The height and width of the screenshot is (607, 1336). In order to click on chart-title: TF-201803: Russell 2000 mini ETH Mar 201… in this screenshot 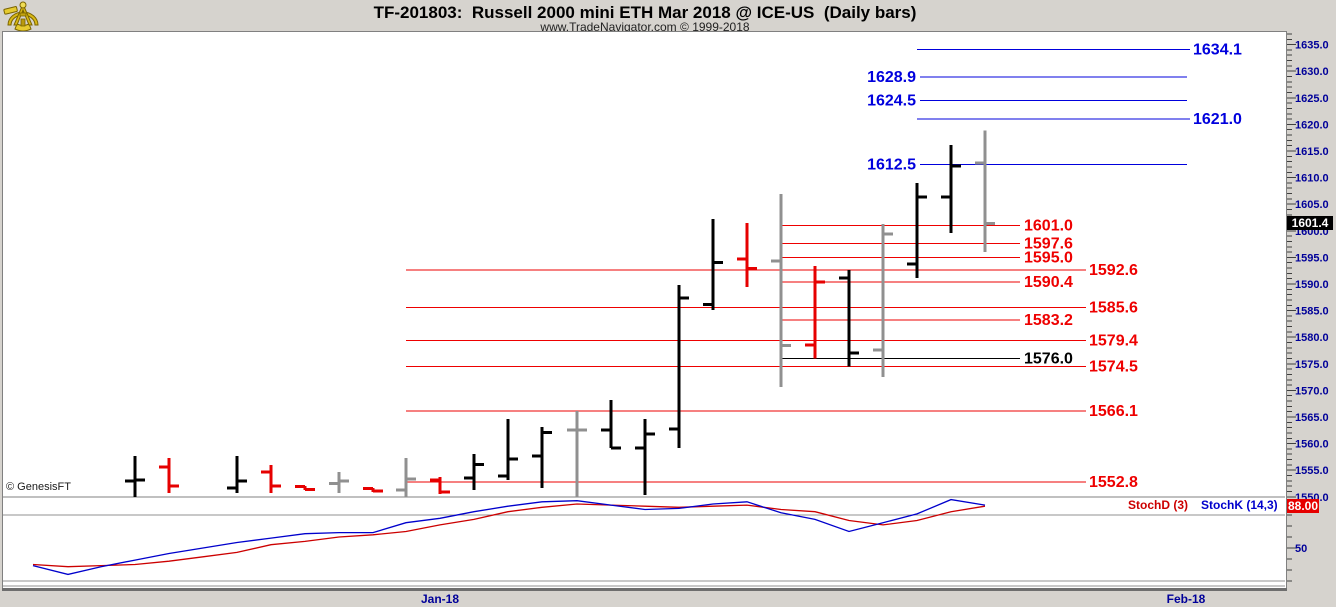, I will do `click(645, 12)`.